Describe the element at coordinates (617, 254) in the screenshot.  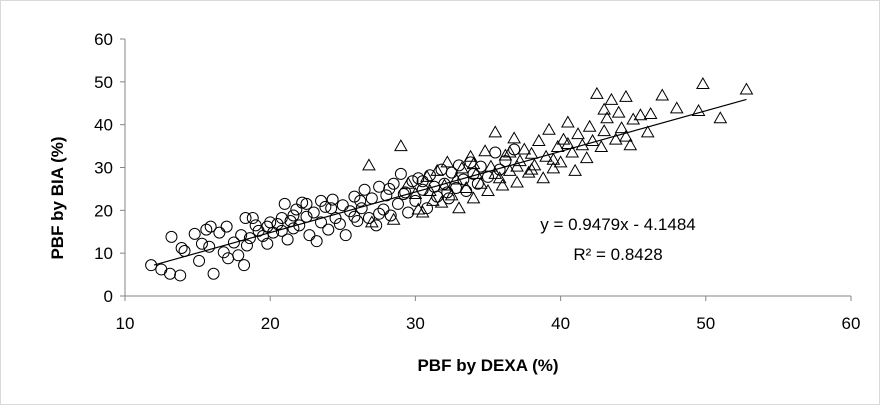
I see `r-squared-annotation: R² = 0.8428` at that location.